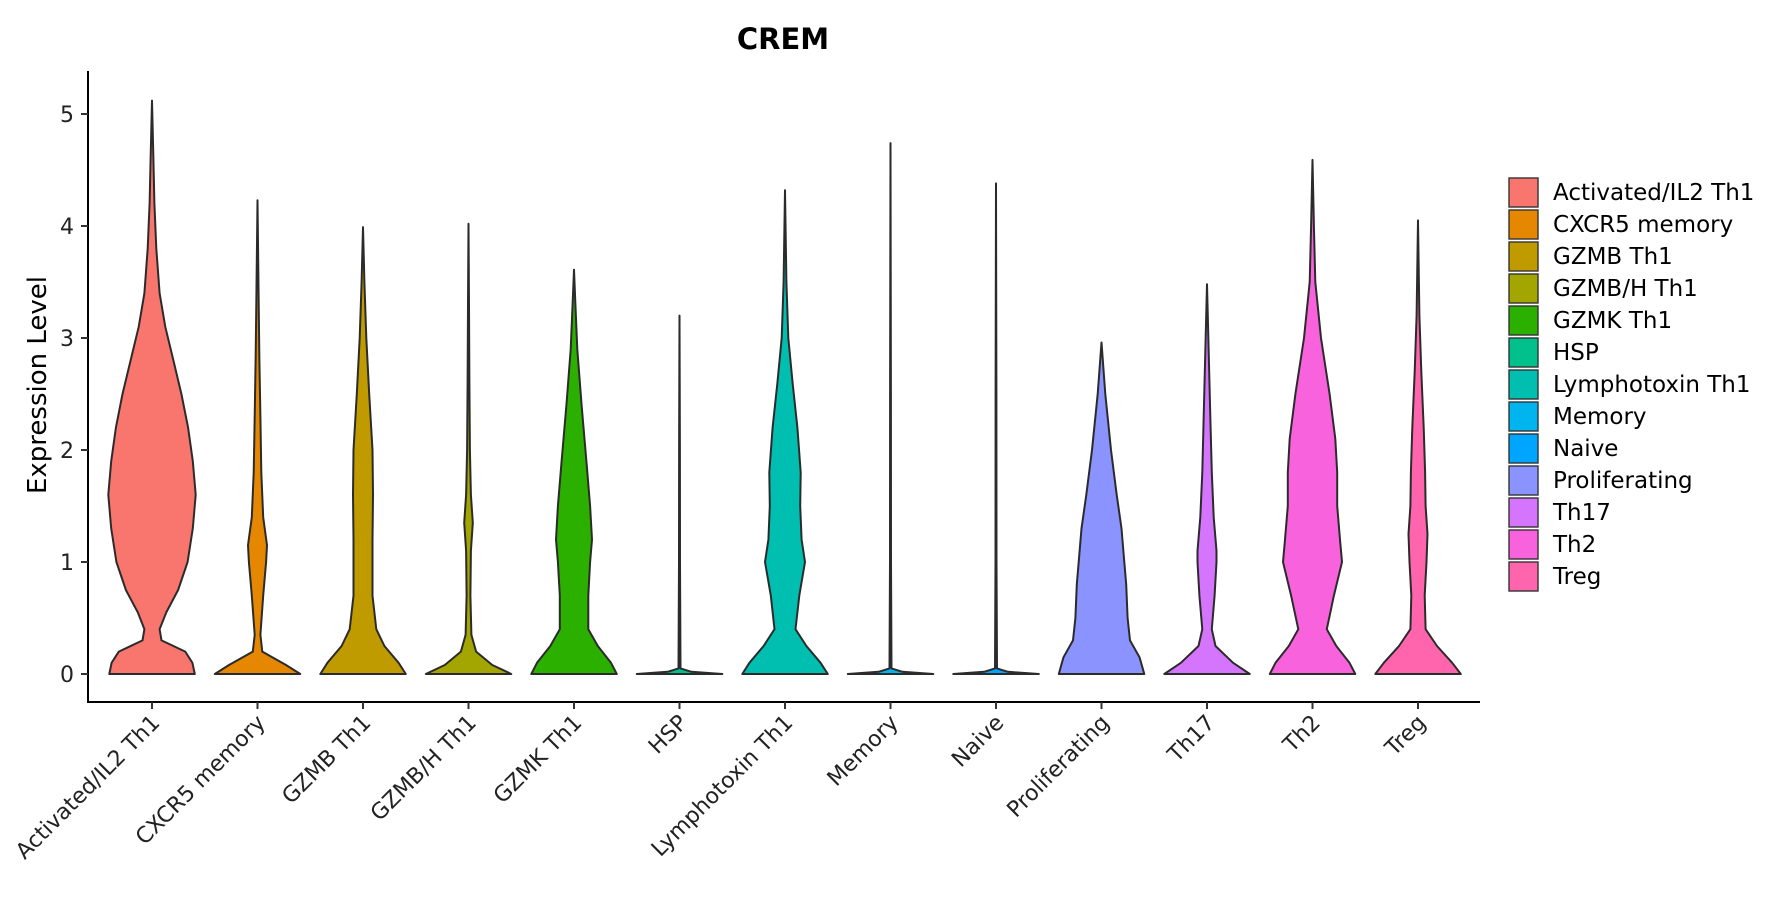 Image resolution: width=1777 pixels, height=900 pixels. Describe the element at coordinates (67, 563) in the screenshot. I see `y-tick-label: 1` at that location.